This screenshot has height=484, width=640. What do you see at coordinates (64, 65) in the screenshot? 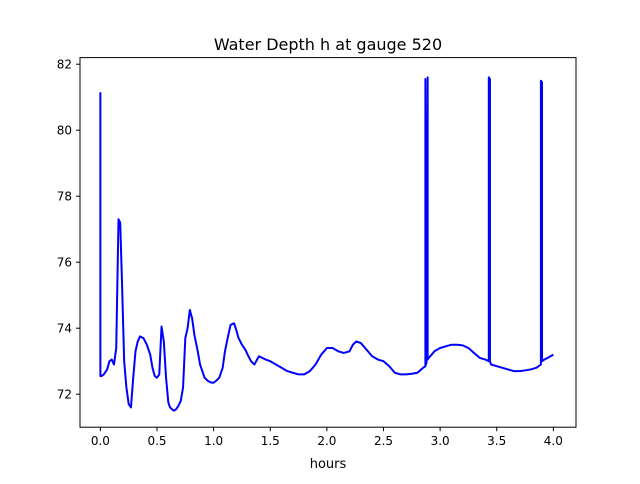
I see `y-tick-label: 82` at bounding box center [64, 65].